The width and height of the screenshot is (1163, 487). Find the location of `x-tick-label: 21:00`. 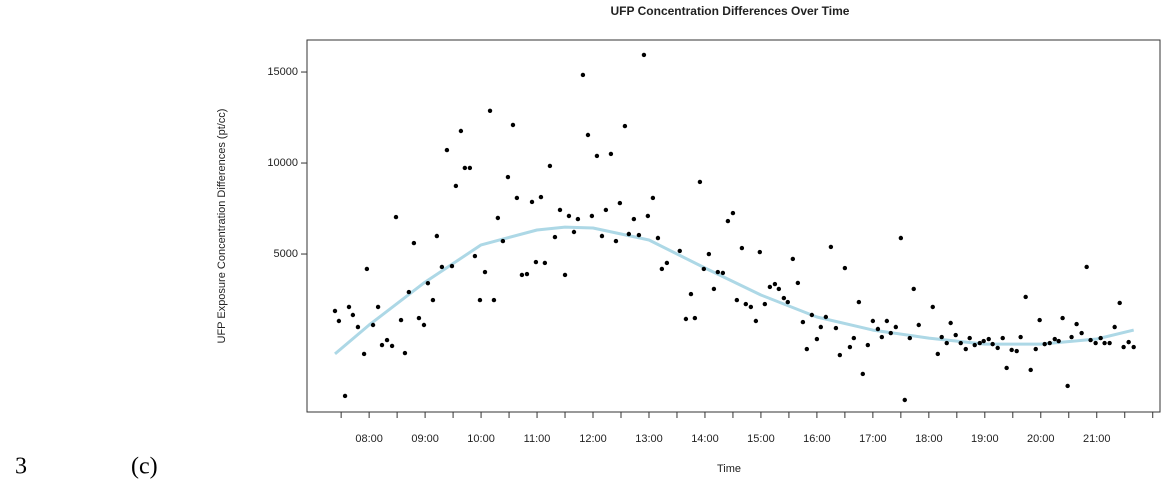

x-tick-label: 21:00 is located at coordinates (1097, 439).